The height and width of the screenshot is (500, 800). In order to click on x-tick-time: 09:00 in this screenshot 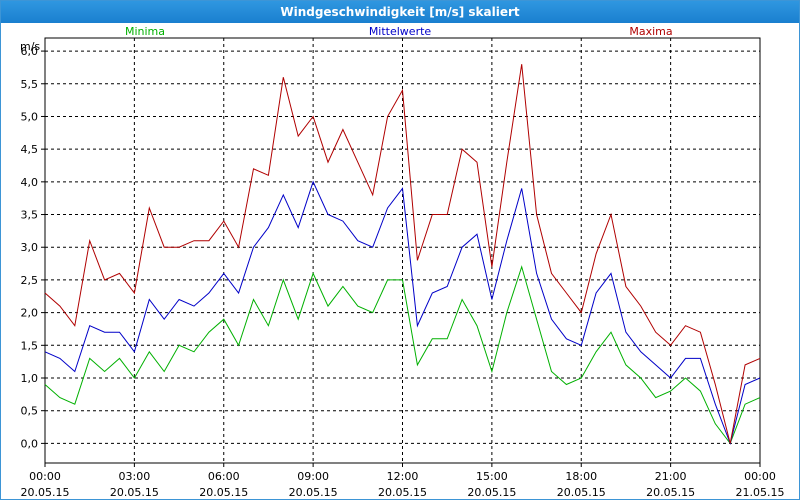, I will do `click(313, 476)`.